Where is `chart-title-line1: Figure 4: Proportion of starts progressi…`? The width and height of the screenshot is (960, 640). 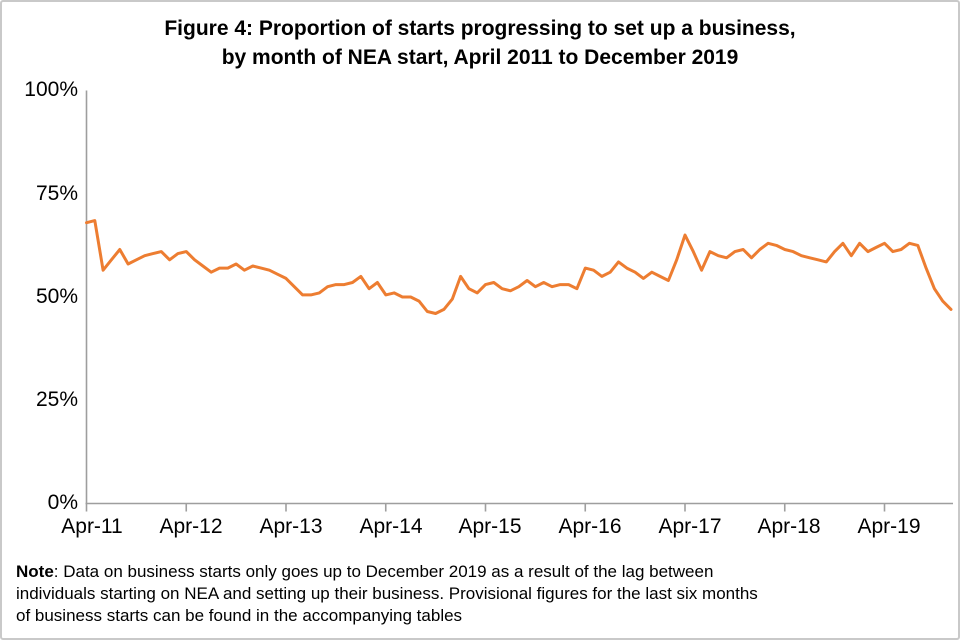
chart-title-line1: Figure 4: Proportion of starts progressi… is located at coordinates (480, 28).